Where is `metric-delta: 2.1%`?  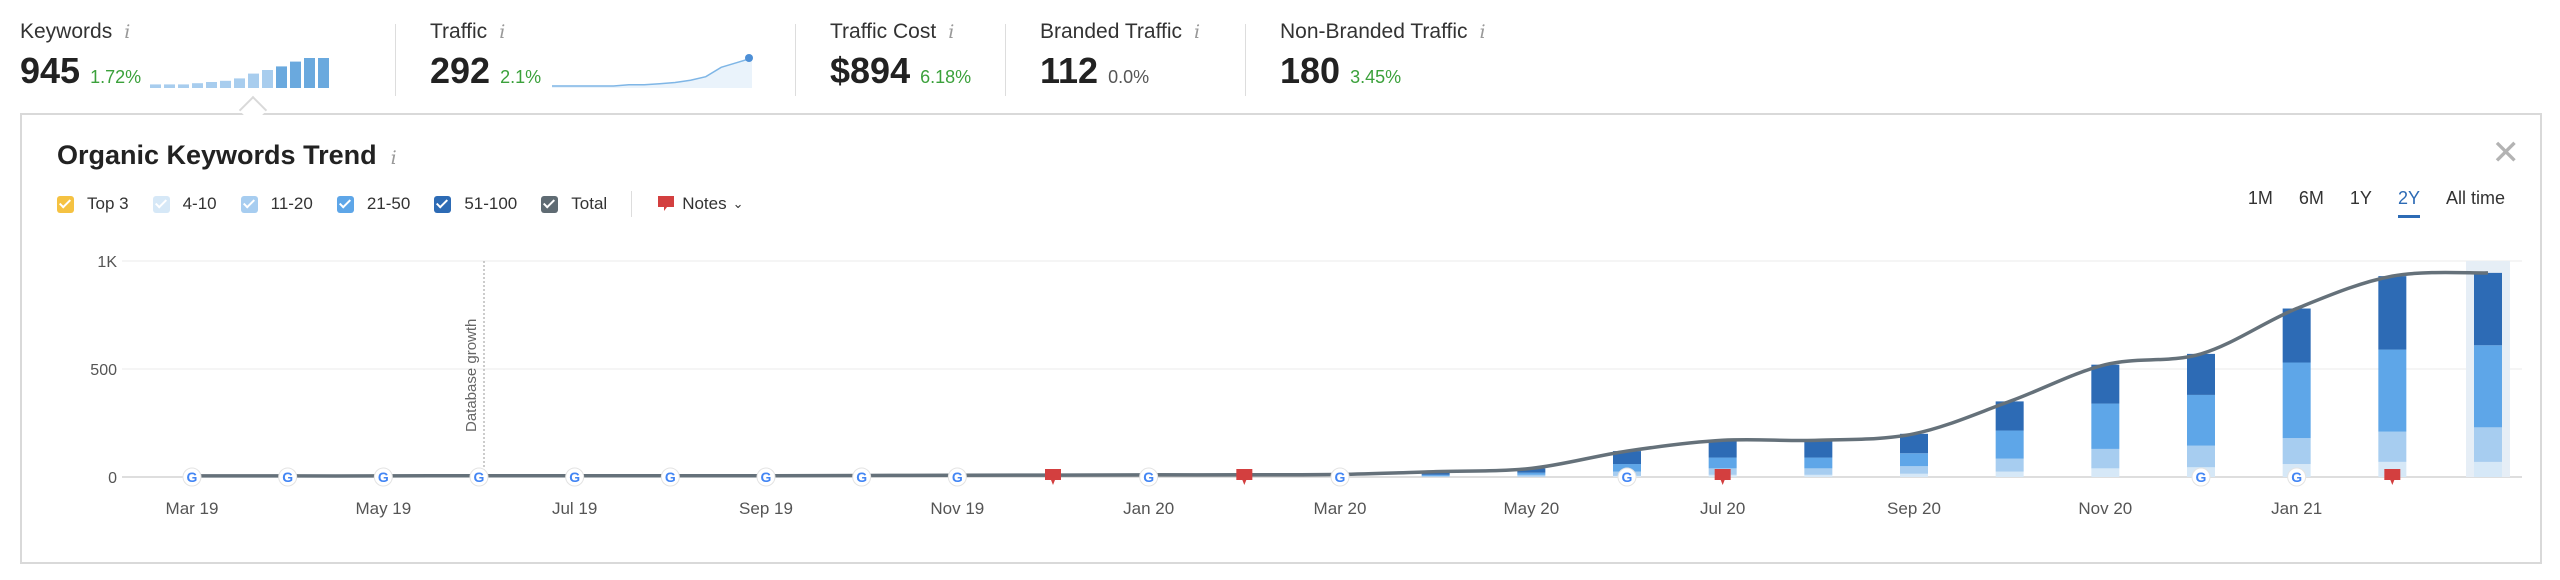
metric-delta: 2.1% is located at coordinates (521, 77).